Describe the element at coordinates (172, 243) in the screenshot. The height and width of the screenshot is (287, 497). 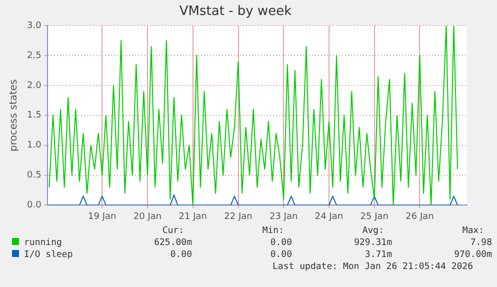
I see `text: 625.00m` at that location.